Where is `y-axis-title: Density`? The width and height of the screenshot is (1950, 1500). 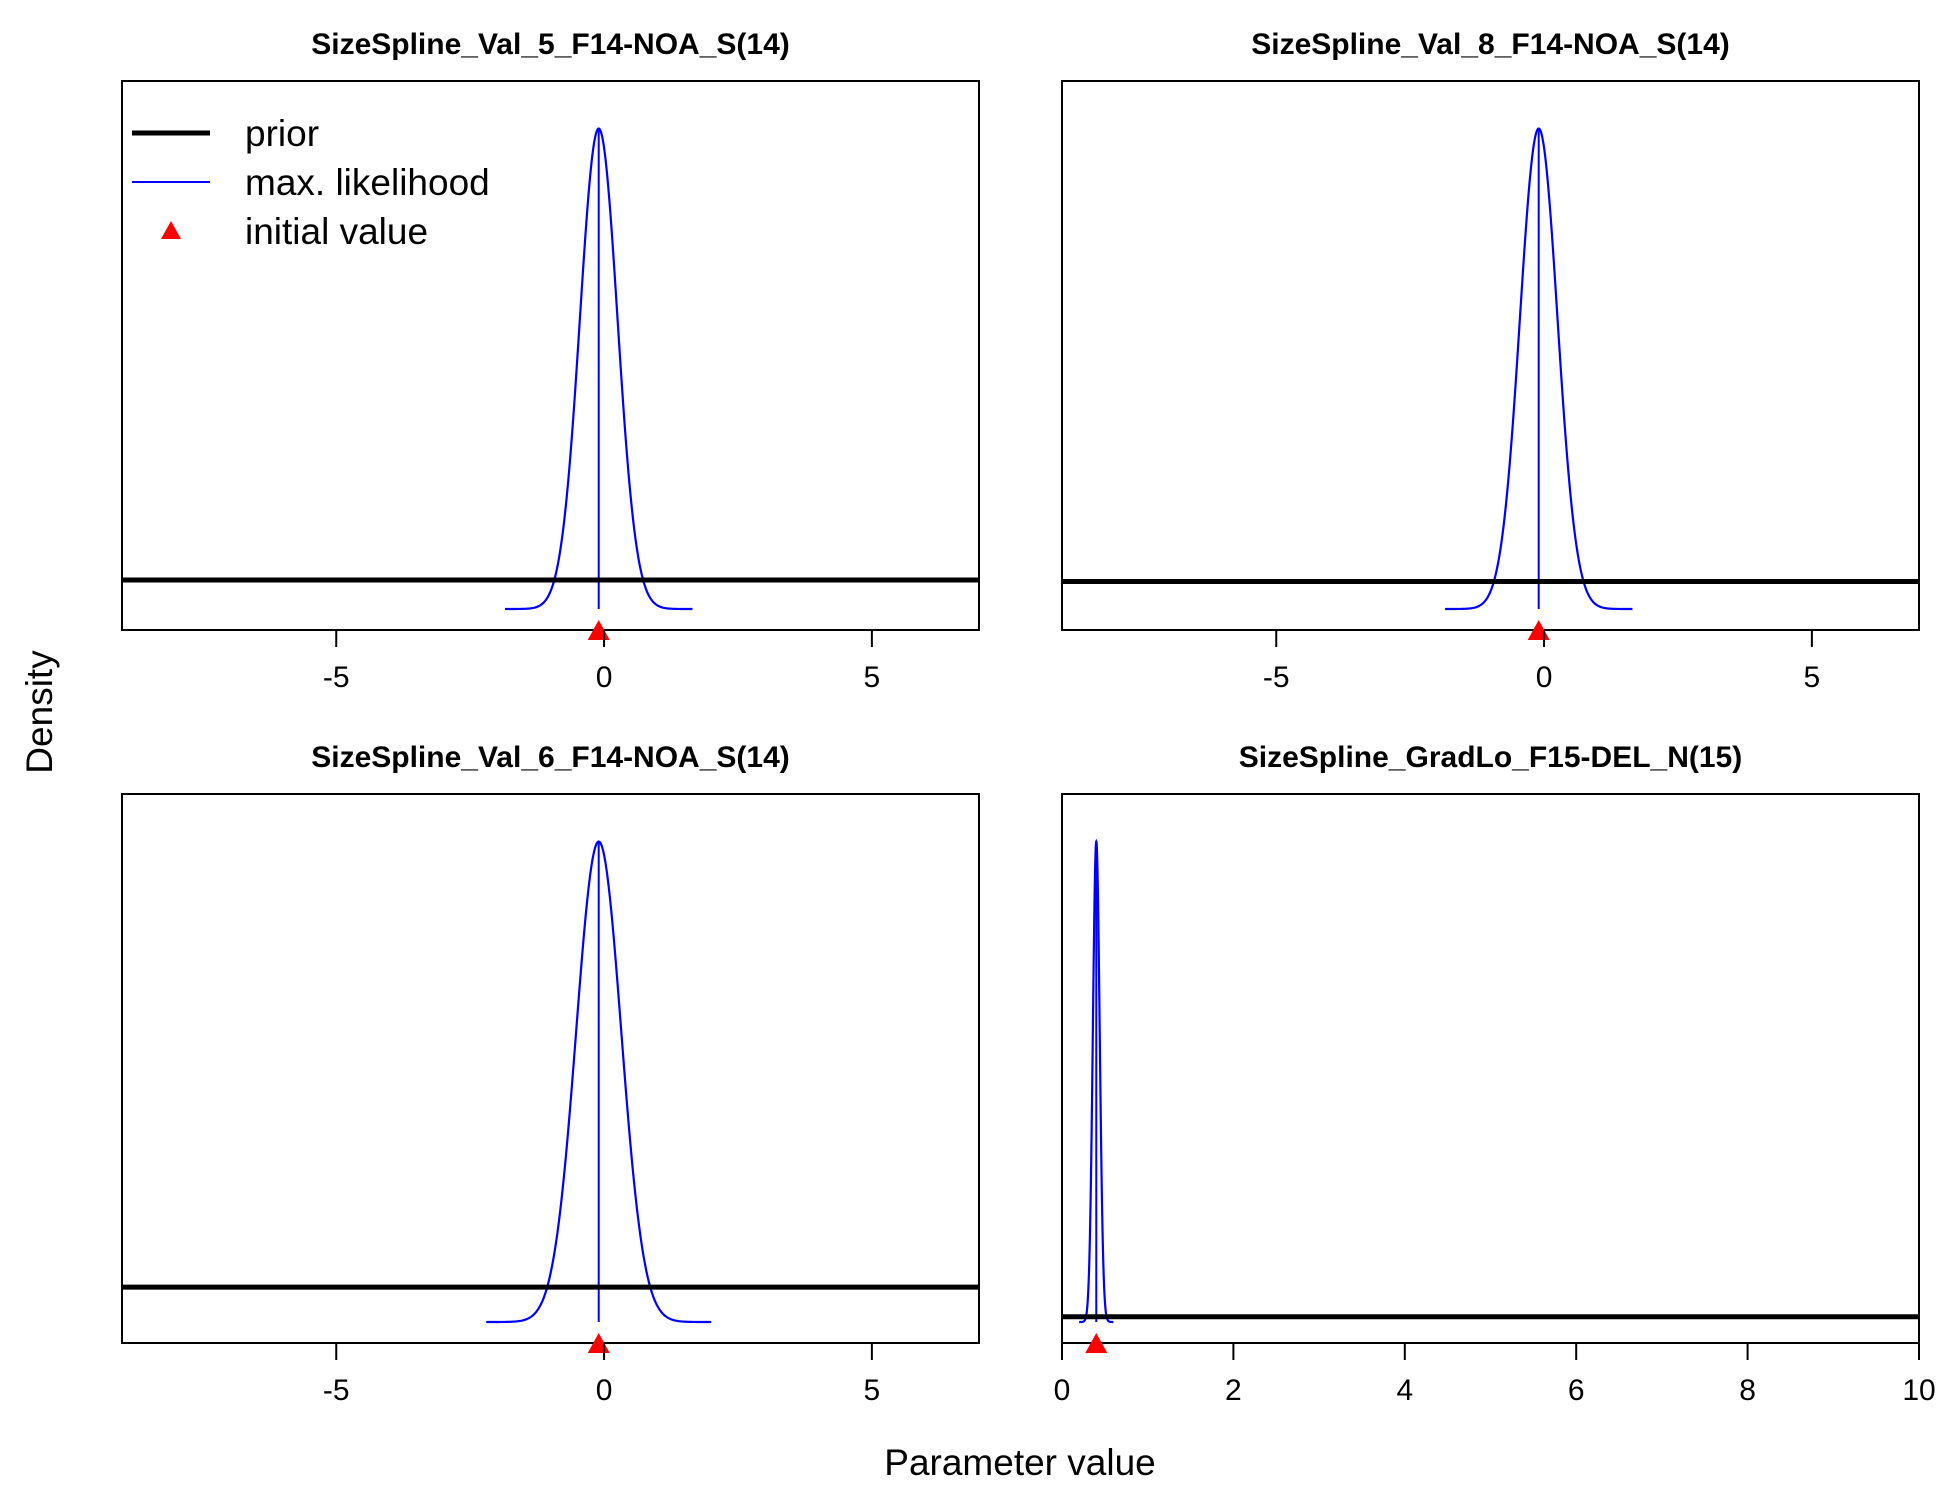
y-axis-title: Density is located at coordinates (39, 712).